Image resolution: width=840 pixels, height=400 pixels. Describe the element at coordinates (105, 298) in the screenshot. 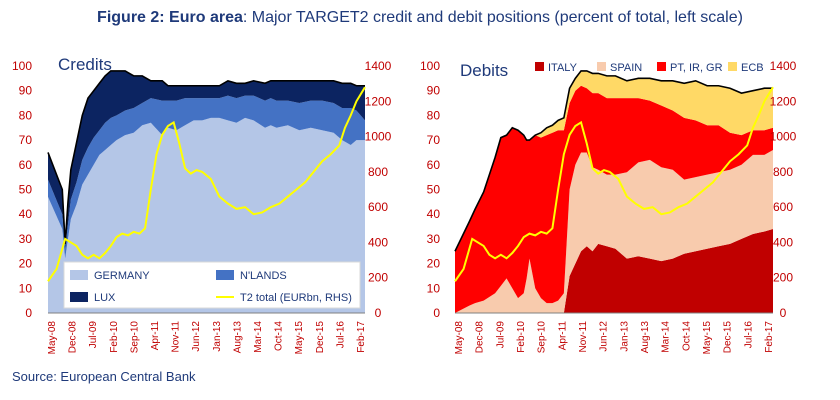

I see `legend-label: LUX` at that location.